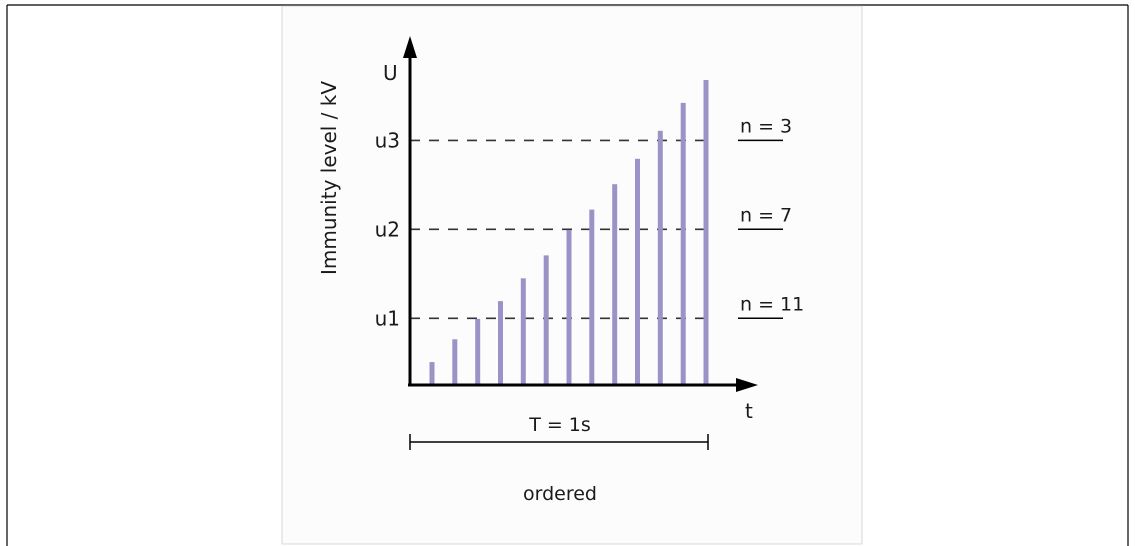 The width and height of the screenshot is (1135, 546). I want to click on bar-series, so click(569, 233).